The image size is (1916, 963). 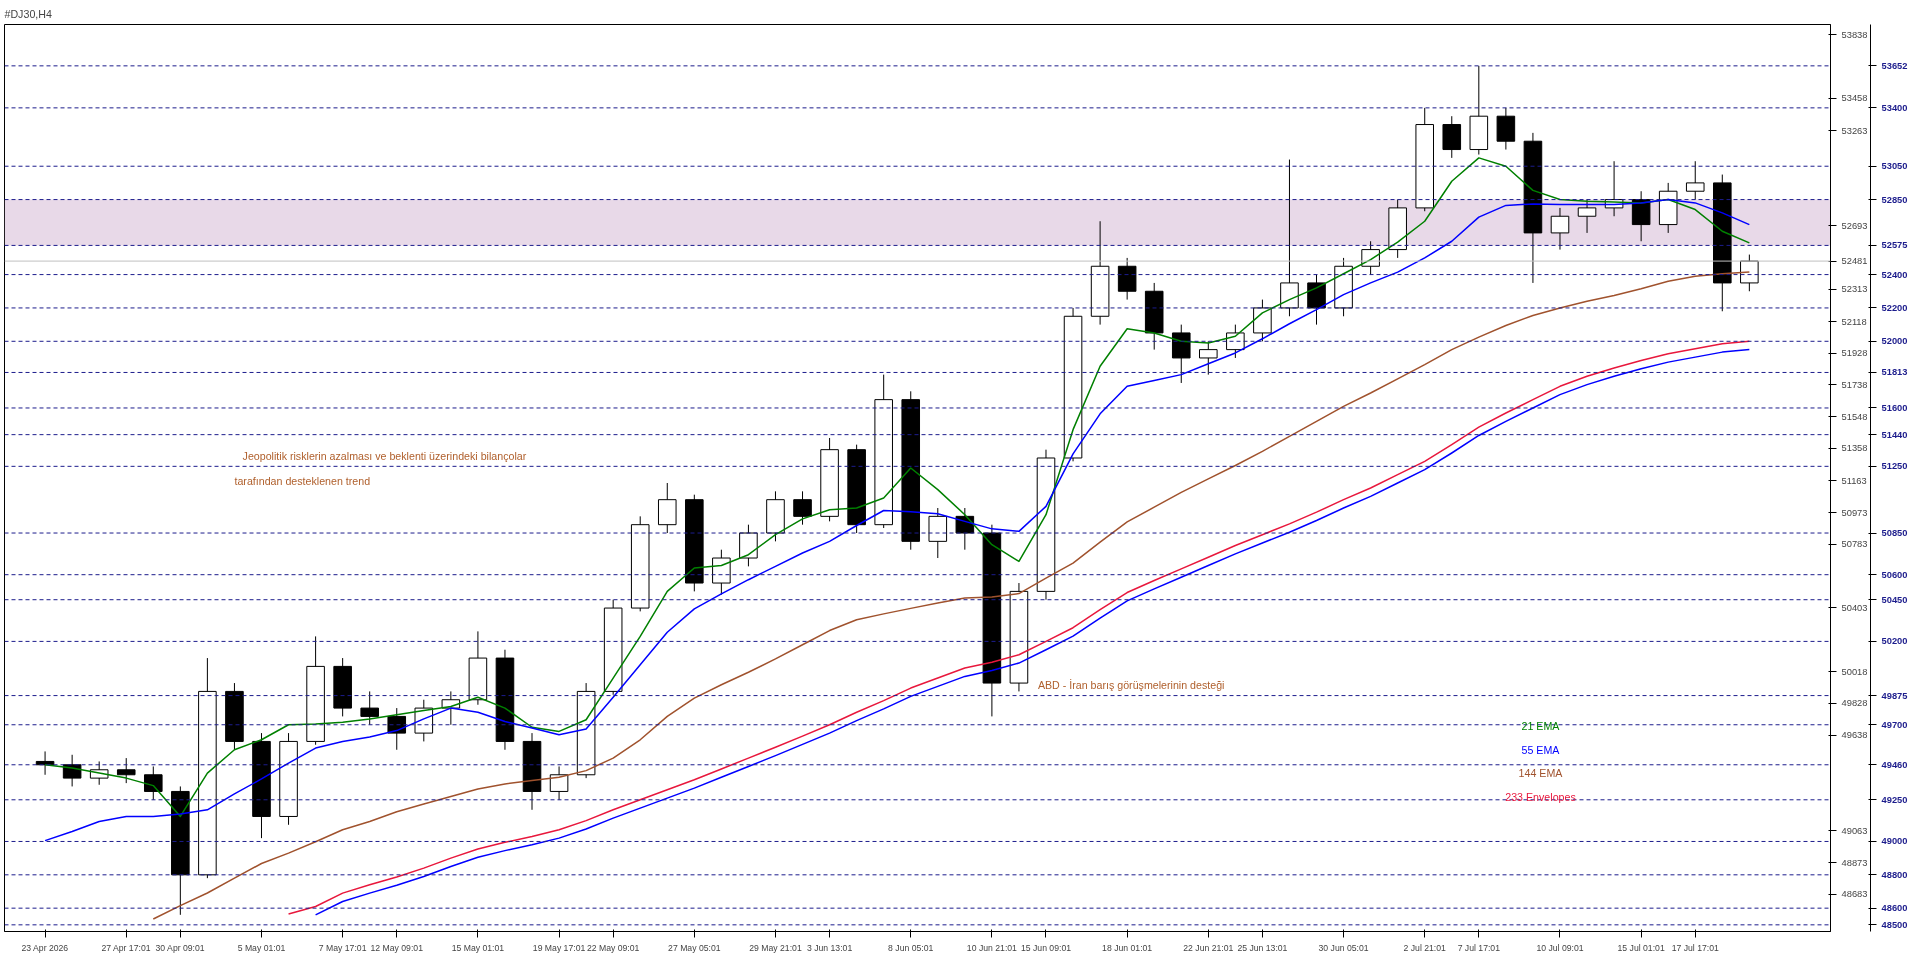 I want to click on text: 144 EMA, so click(x=1541, y=773).